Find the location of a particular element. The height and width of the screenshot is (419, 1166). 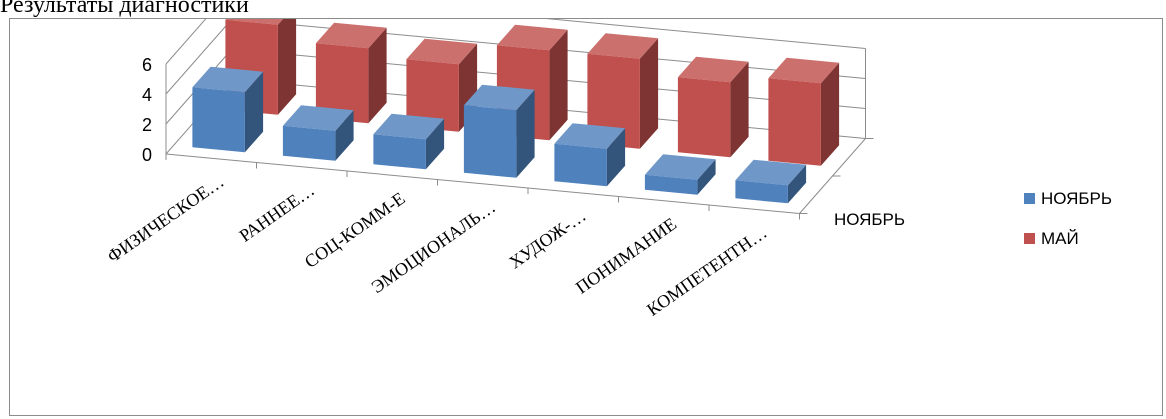

bar-ноябрь-3 is located at coordinates (409, 141).